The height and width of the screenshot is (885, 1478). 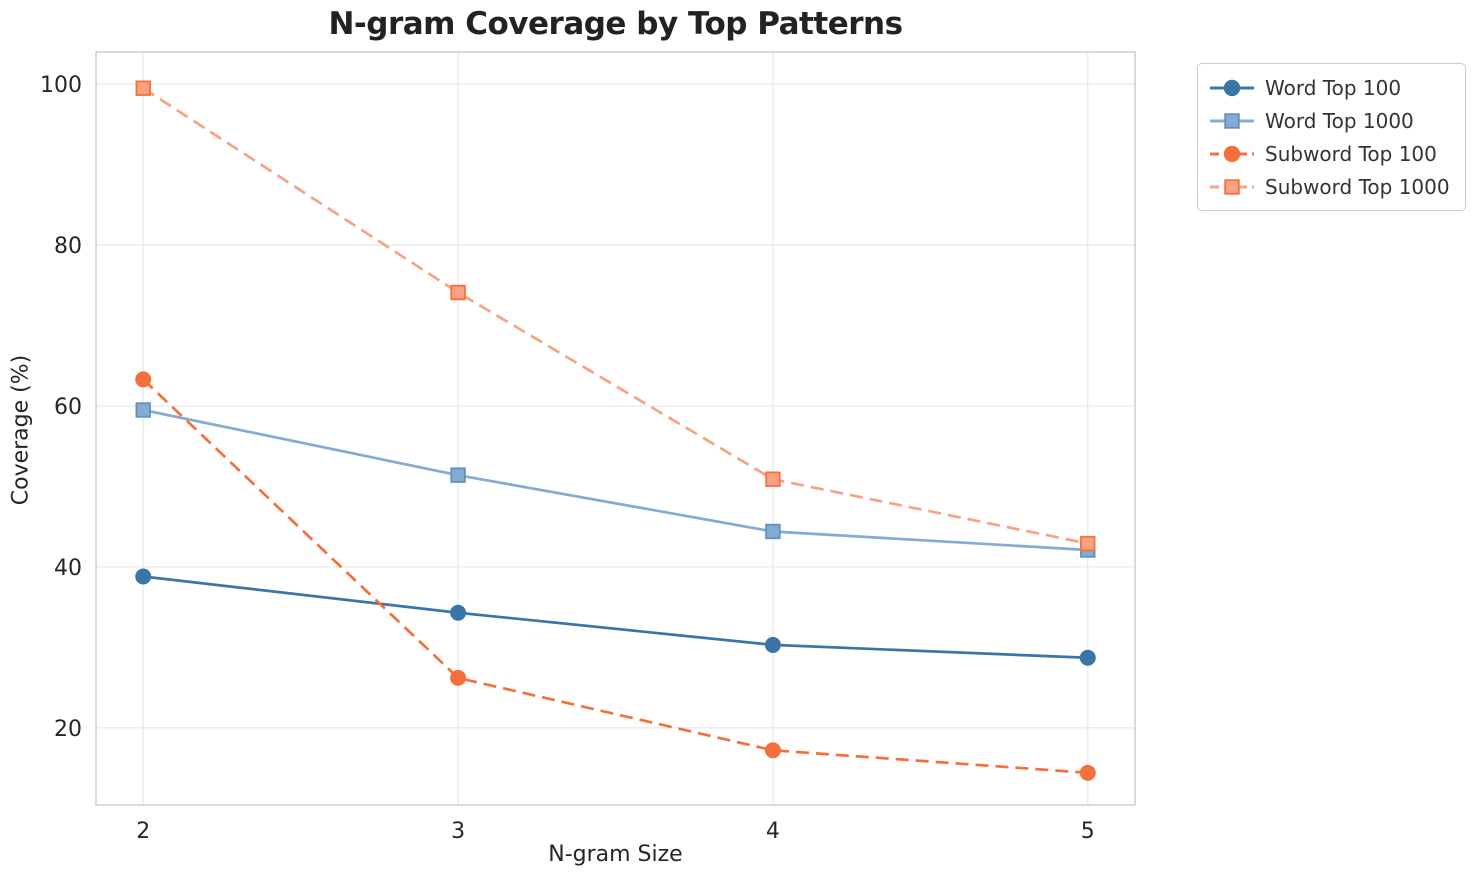 What do you see at coordinates (21, 430) in the screenshot?
I see `y-axis-label: Coverage (%)` at bounding box center [21, 430].